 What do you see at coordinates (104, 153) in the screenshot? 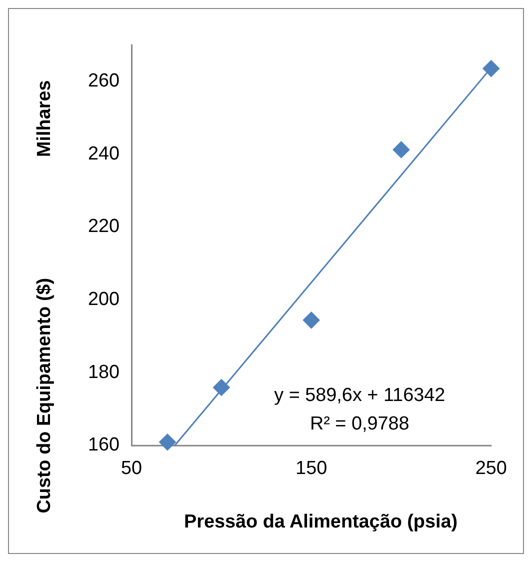
I see `y-tick-label: 240` at bounding box center [104, 153].